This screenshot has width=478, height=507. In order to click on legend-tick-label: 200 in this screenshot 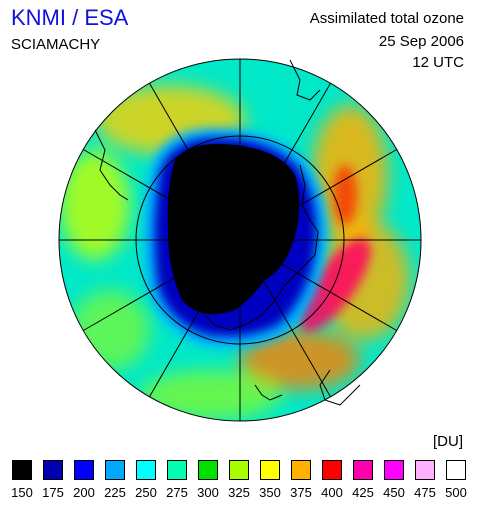, I will do `click(84, 492)`.